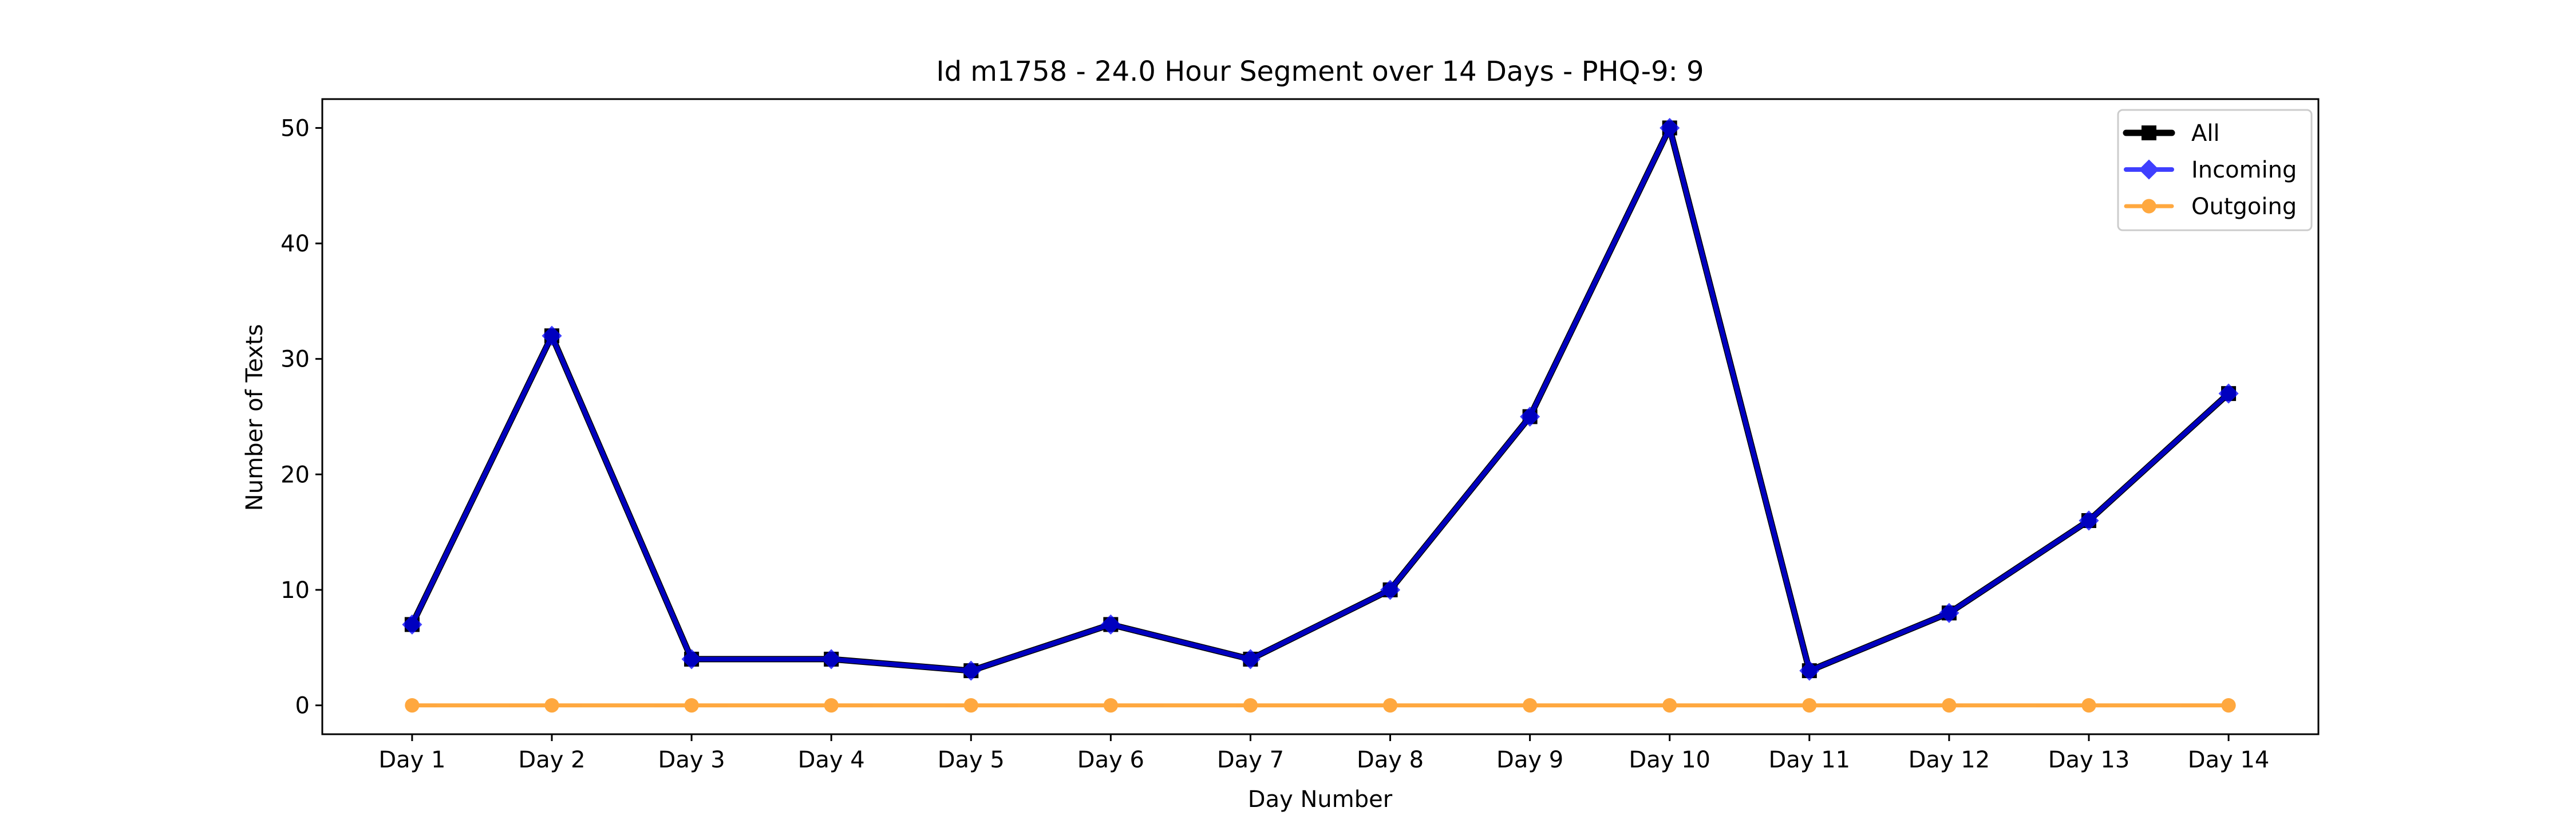 This screenshot has width=2576, height=827. I want to click on y-tick-label: 30, so click(295, 360).